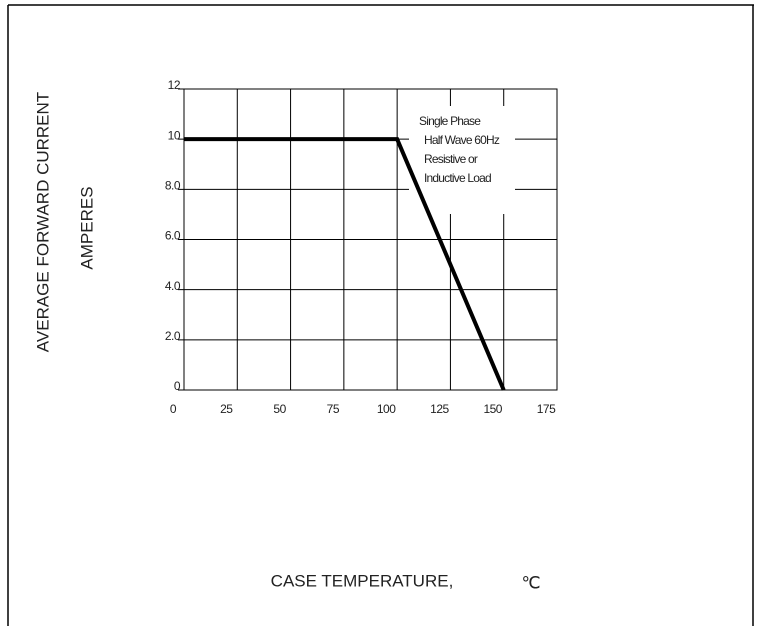  What do you see at coordinates (226, 409) in the screenshot?
I see `x-tick-label: 25` at bounding box center [226, 409].